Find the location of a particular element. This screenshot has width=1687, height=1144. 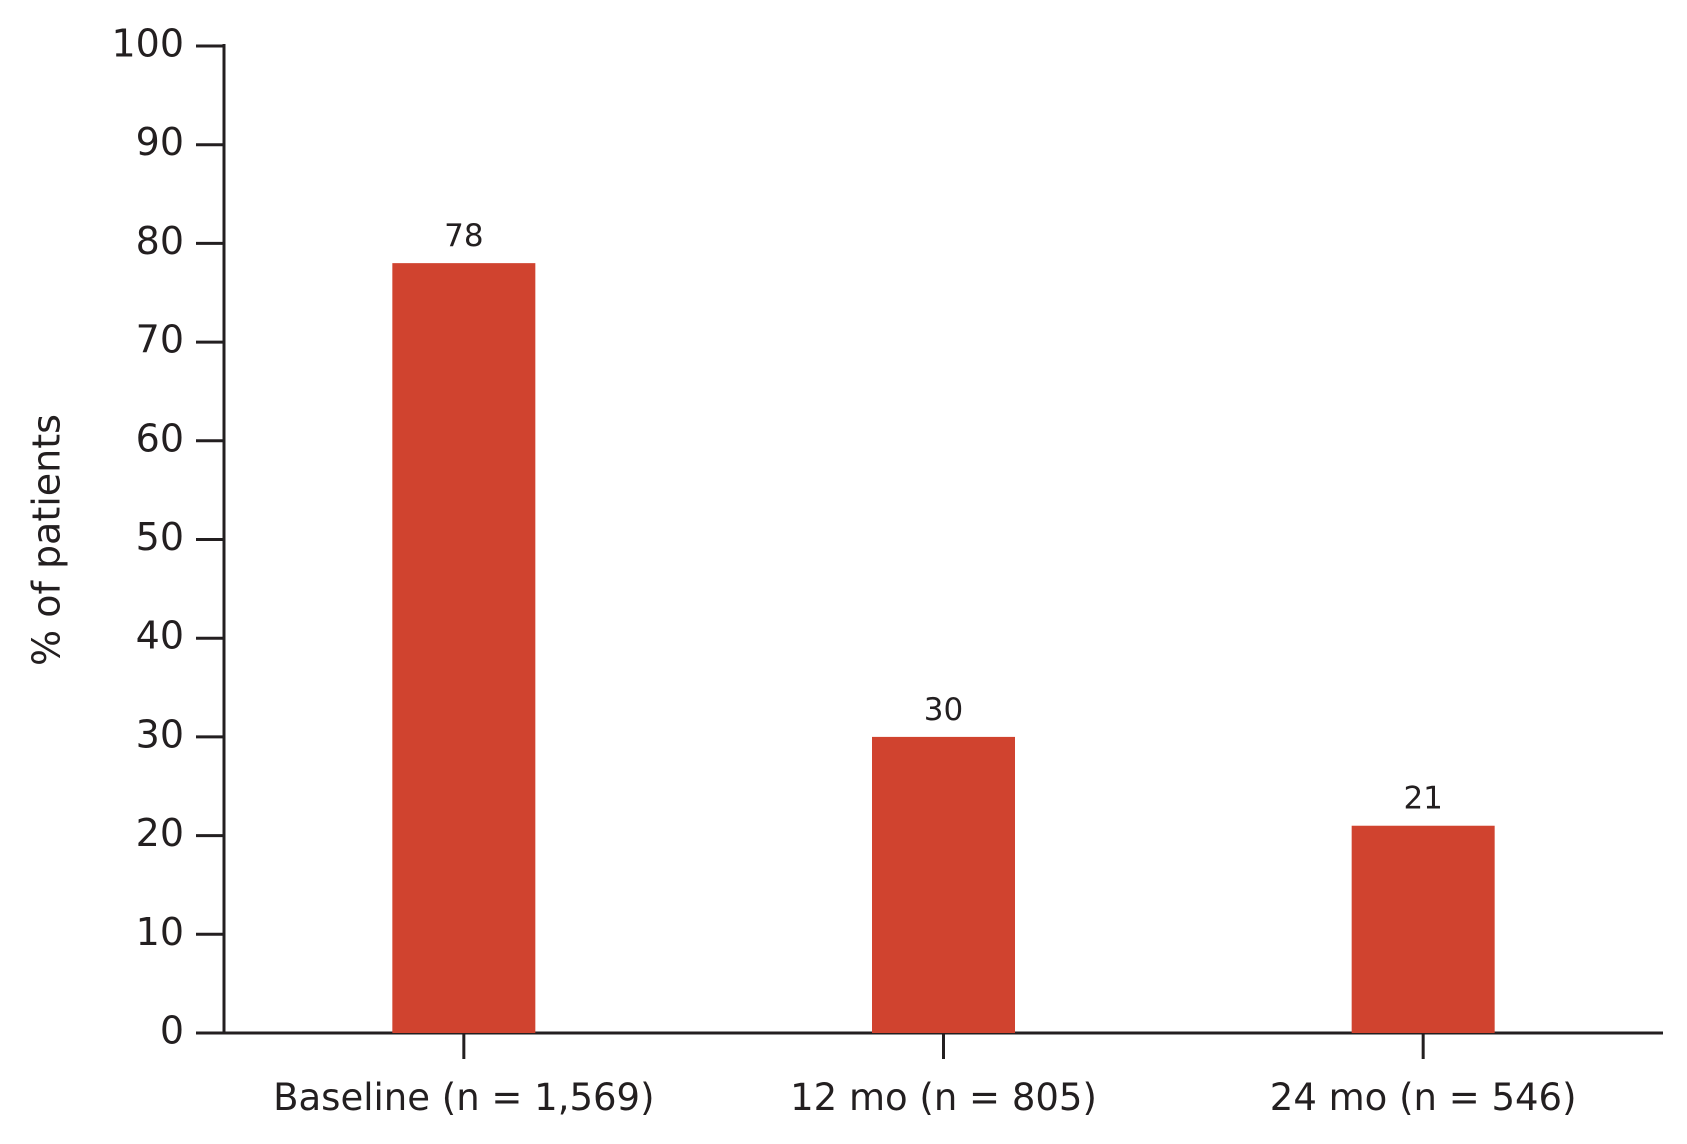

y-tick-label: 20 is located at coordinates (160, 833).